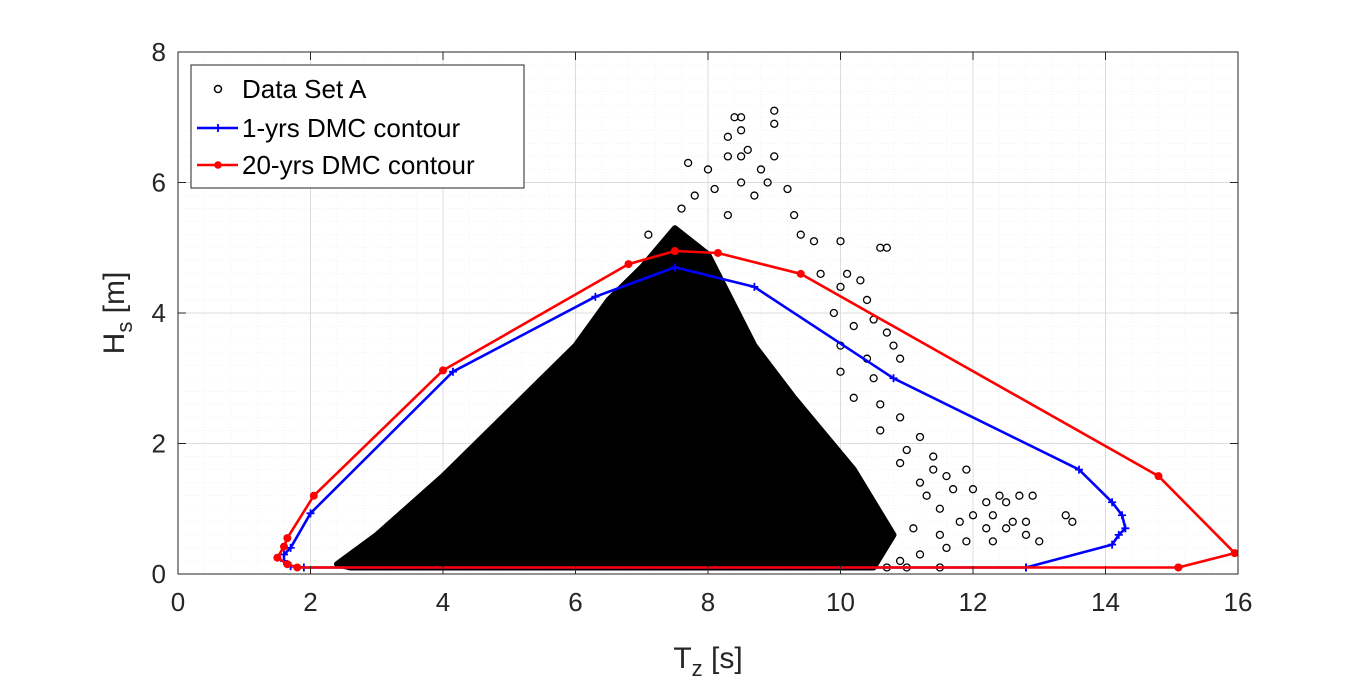  What do you see at coordinates (218, 165) in the screenshot?
I see `legend-marker-dot` at bounding box center [218, 165].